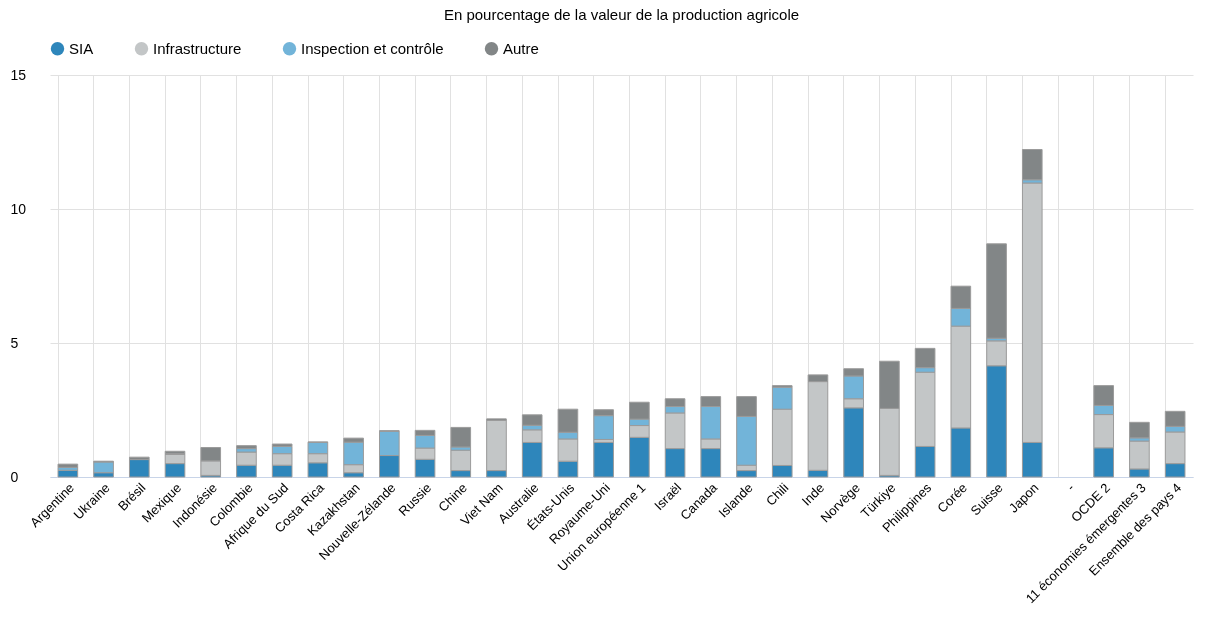  What do you see at coordinates (81, 48) in the screenshot?
I see `legend-label: SIA` at bounding box center [81, 48].